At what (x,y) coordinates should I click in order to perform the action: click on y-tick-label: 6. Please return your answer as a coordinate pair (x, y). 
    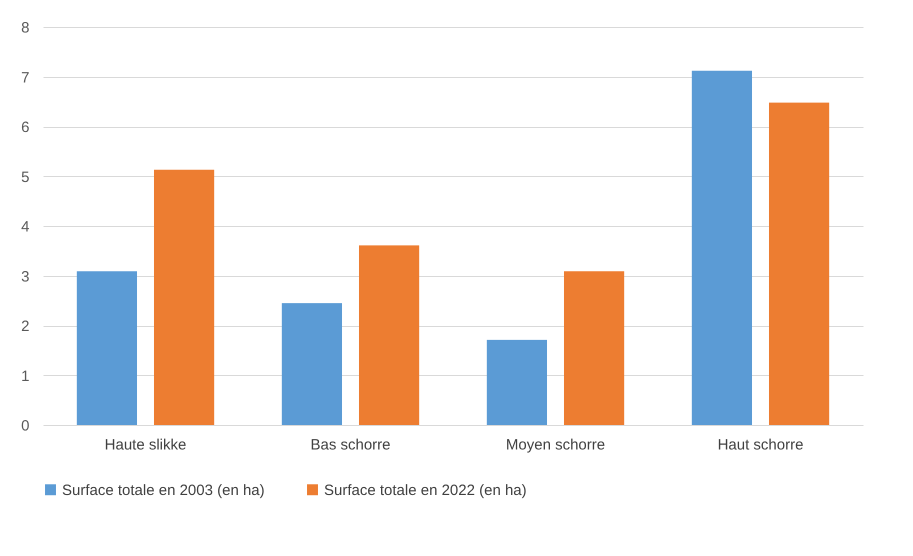
    Looking at the image, I should click on (25, 127).